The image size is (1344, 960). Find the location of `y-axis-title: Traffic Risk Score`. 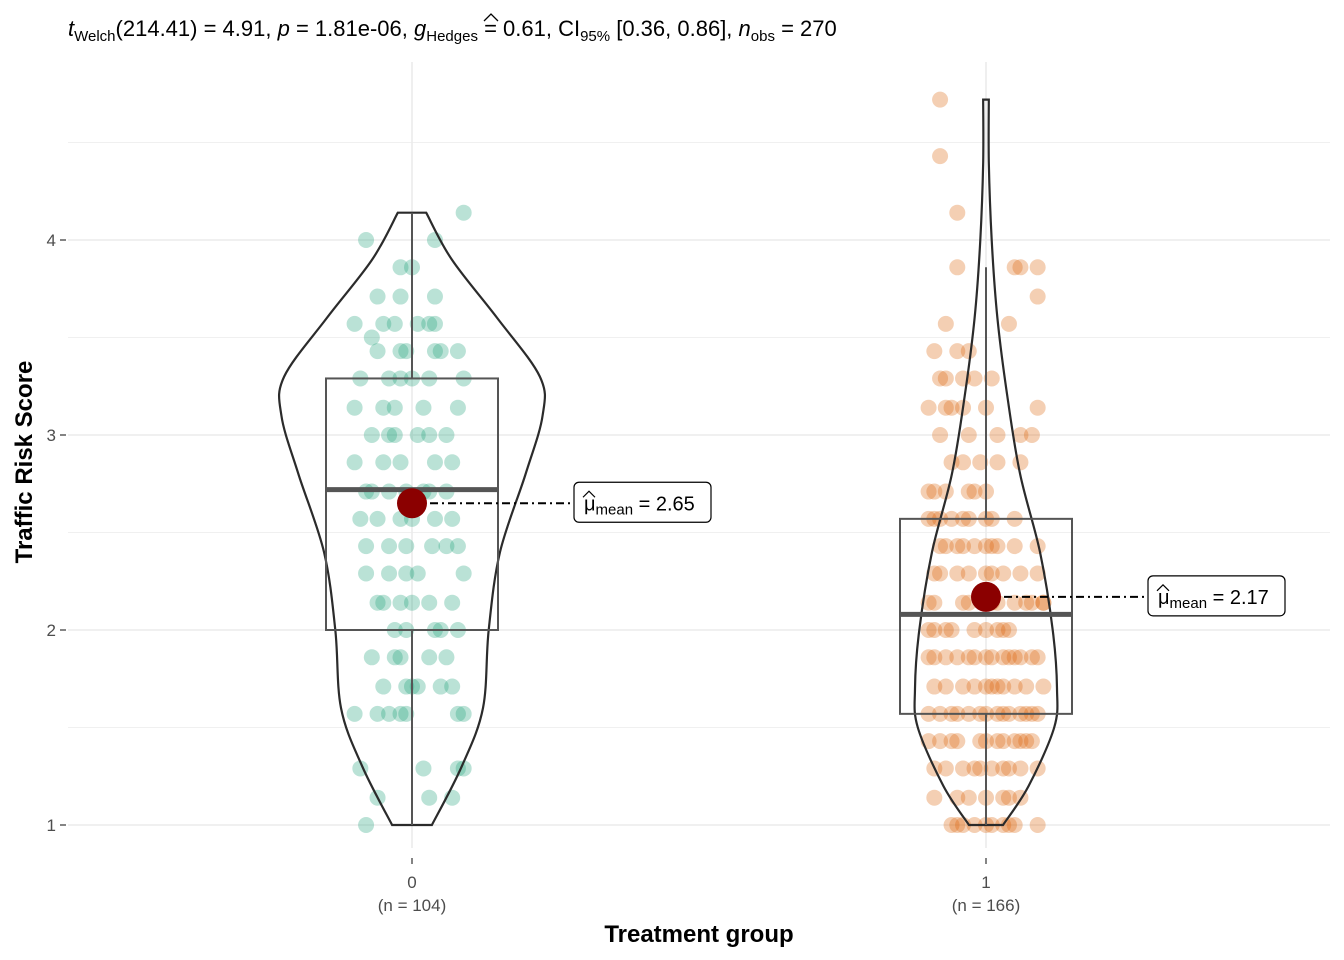

y-axis-title: Traffic Risk Score is located at coordinates (24, 462).